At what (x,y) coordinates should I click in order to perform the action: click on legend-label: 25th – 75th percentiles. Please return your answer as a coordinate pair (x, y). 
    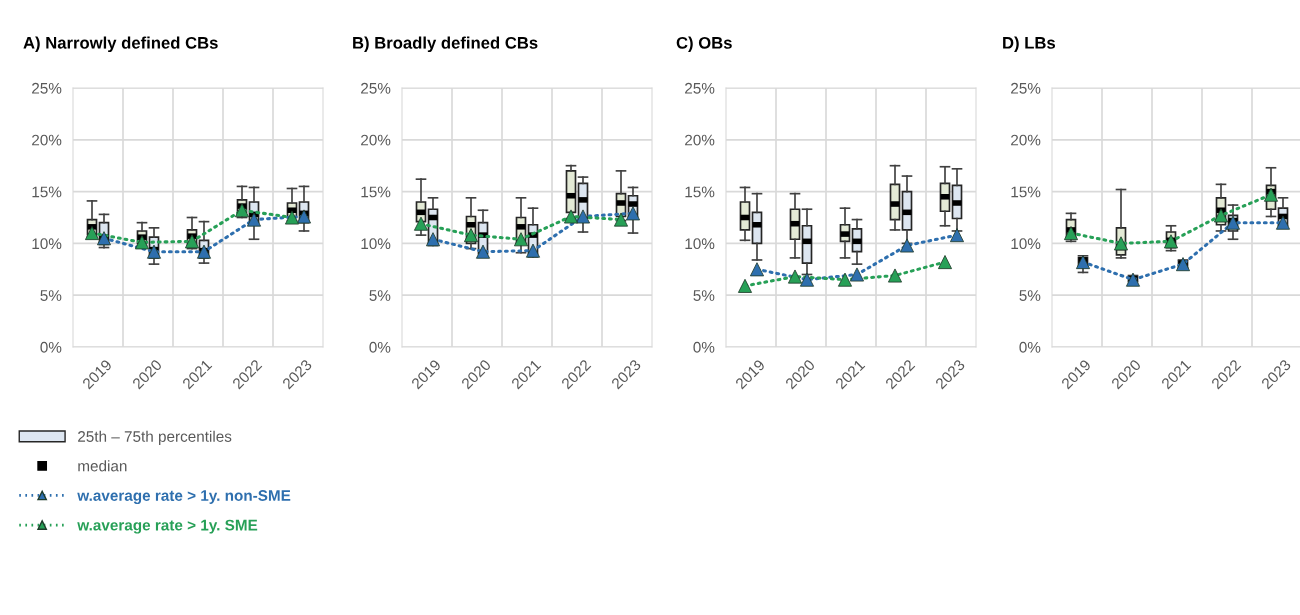
    Looking at the image, I should click on (155, 437).